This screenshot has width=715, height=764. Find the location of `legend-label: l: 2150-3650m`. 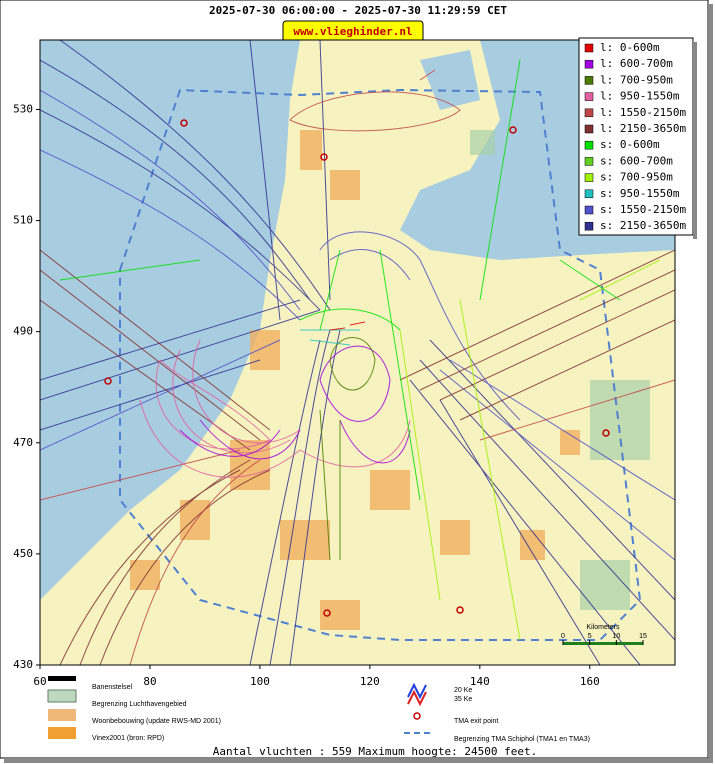

legend-label: l: 2150-3650m is located at coordinates (643, 128).